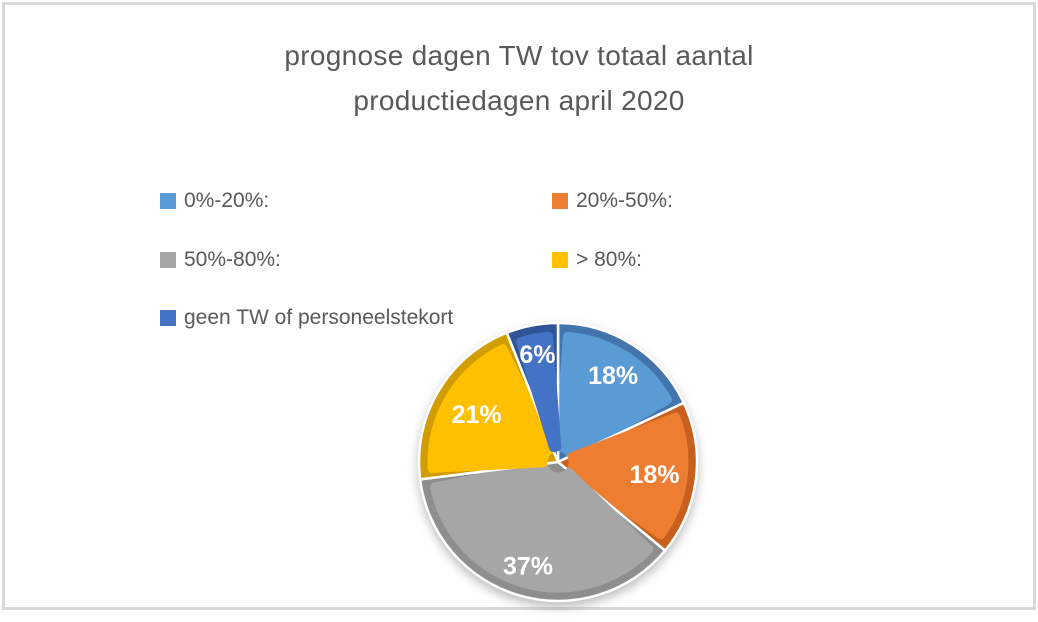  What do you see at coordinates (613, 376) in the screenshot?
I see `pie-data-label-0: 18%` at bounding box center [613, 376].